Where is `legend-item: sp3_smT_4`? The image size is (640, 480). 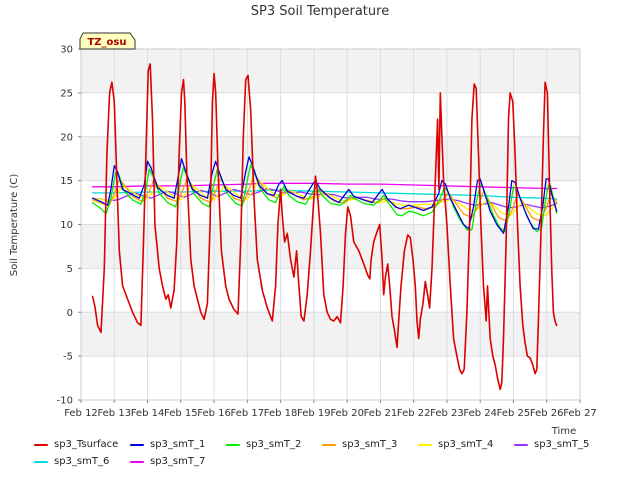 legend-item: sp3_smT_4 is located at coordinates (466, 444).